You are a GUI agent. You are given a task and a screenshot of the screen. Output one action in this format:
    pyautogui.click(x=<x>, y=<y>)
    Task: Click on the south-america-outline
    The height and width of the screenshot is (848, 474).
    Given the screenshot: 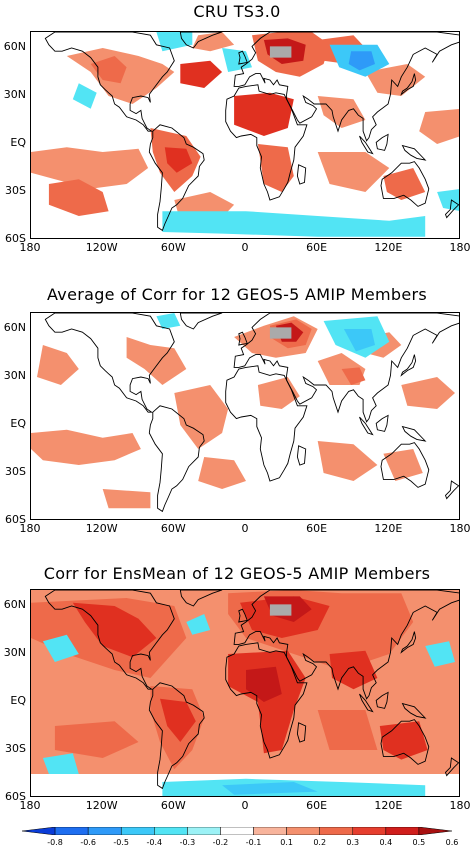 What is the action you would take?
    pyautogui.click(x=176, y=178)
    